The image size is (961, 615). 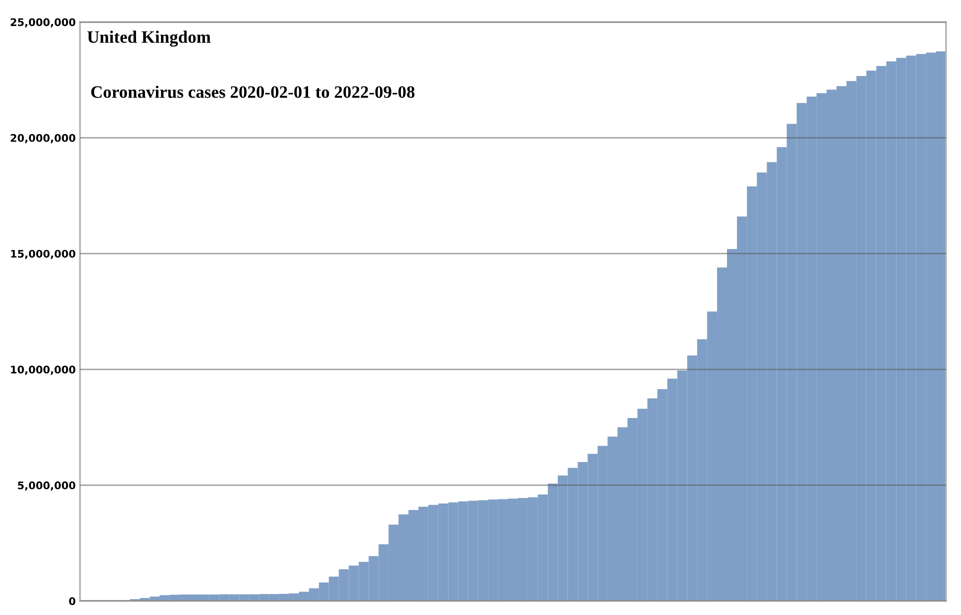 What do you see at coordinates (72, 601) in the screenshot?
I see `y-tick-label: 0` at bounding box center [72, 601].